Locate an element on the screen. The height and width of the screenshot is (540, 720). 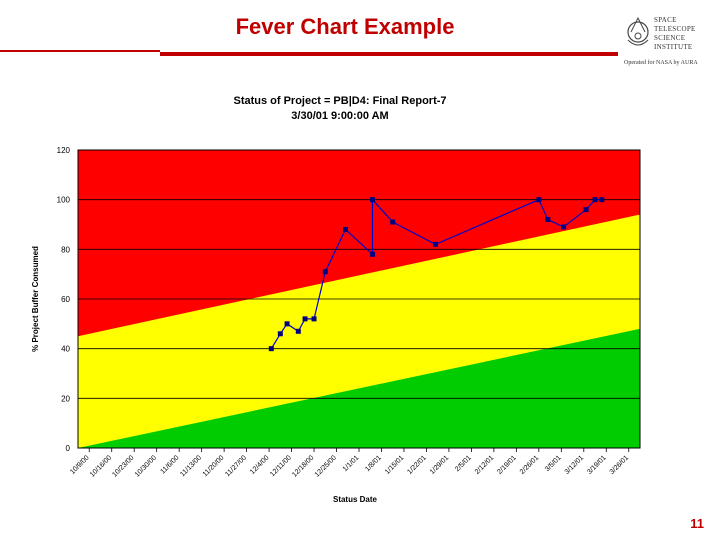
y-tick-label: 40 is located at coordinates (65, 349).